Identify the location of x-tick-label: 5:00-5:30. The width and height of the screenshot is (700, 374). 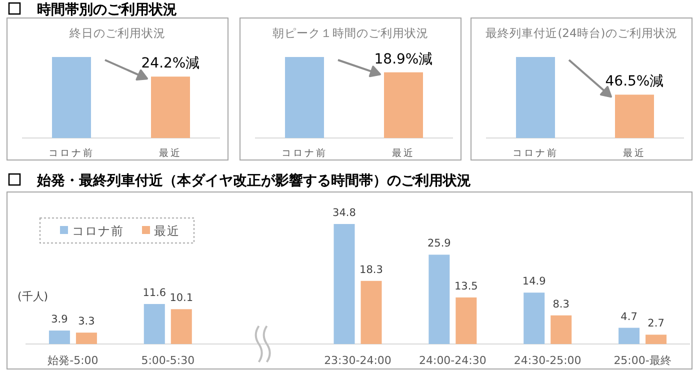
(168, 360).